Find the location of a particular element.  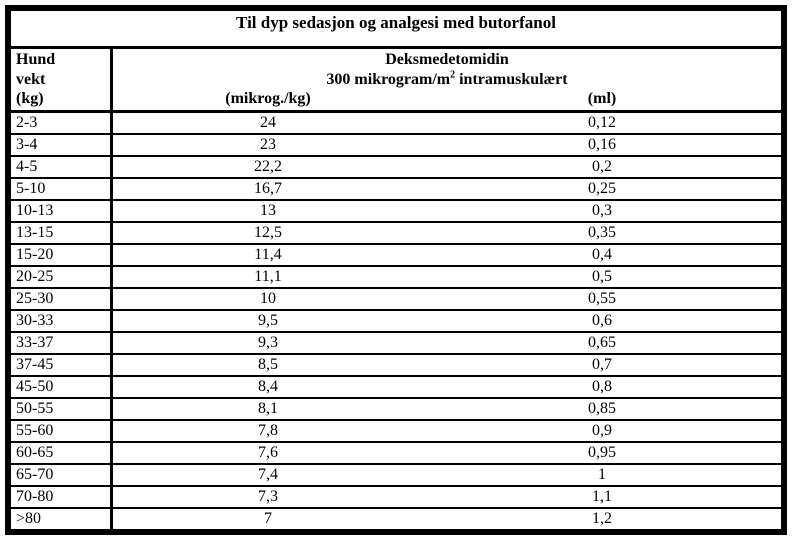

table-row: 33-37 9,3 0,65 is located at coordinates (396, 344).